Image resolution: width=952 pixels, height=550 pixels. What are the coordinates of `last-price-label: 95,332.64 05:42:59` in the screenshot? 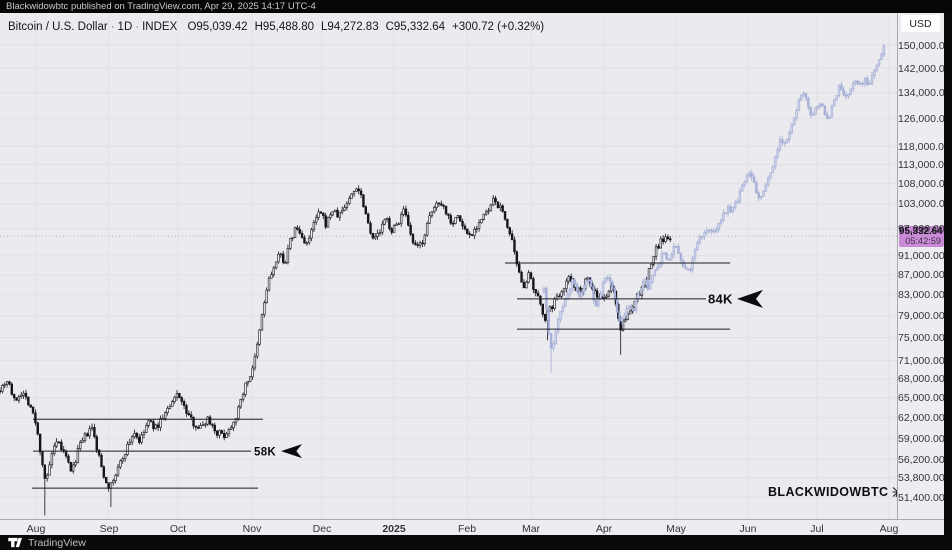 It's located at (921, 237).